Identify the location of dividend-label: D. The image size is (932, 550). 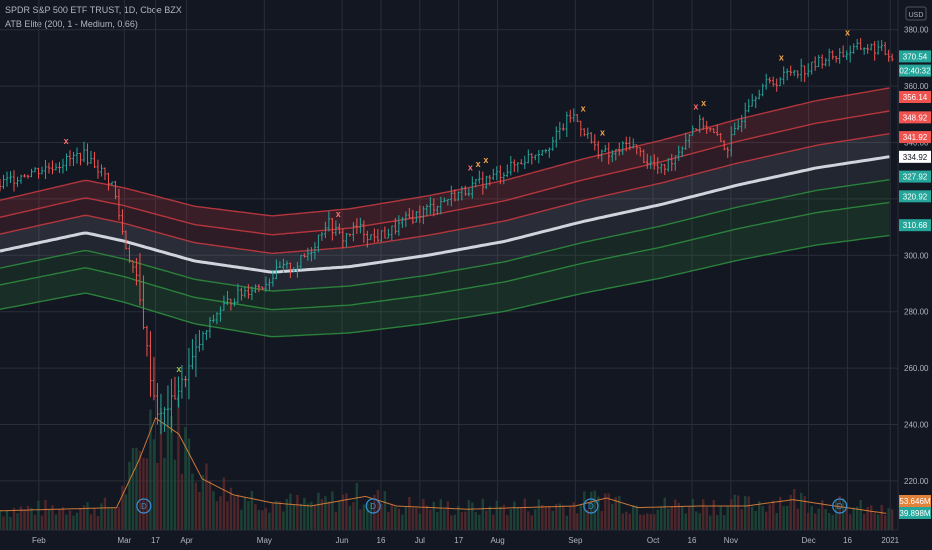
(840, 506).